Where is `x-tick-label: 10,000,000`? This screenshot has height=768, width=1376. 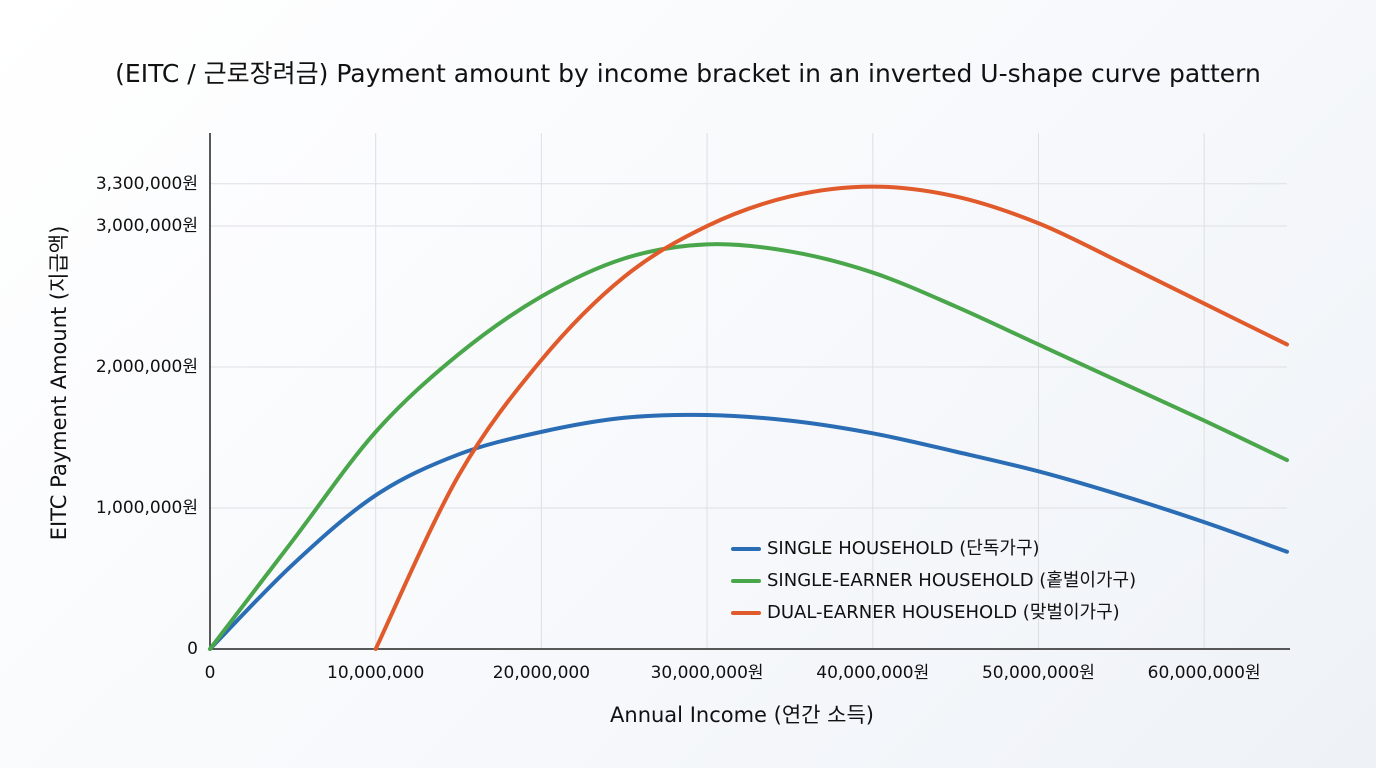
x-tick-label: 10,000,000 is located at coordinates (375, 673).